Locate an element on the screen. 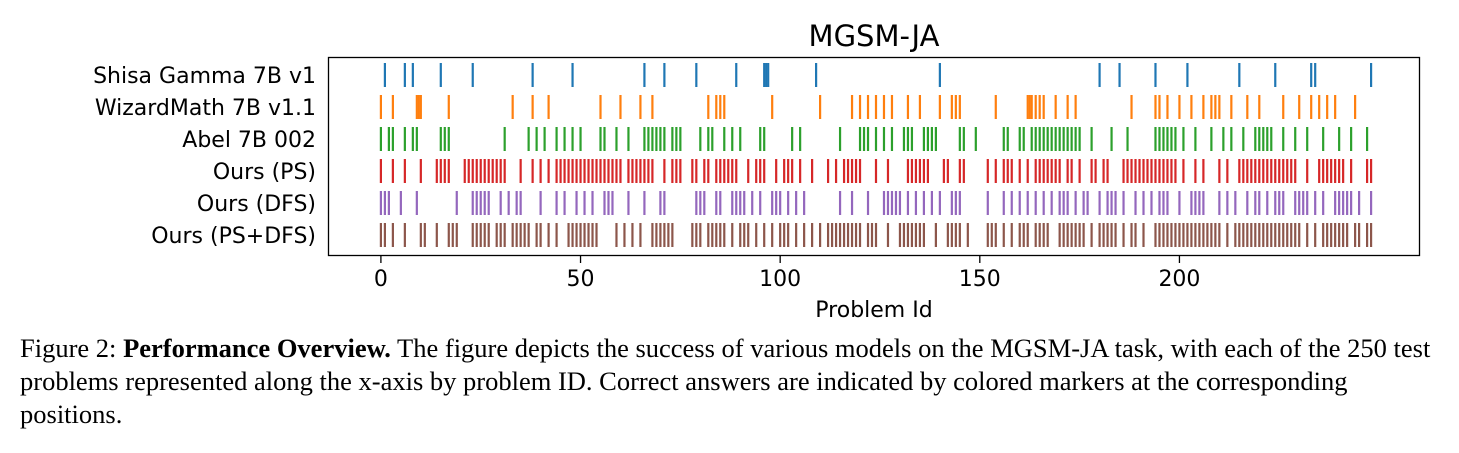  y-label-ours-ps: Ours (PS) is located at coordinates (264, 172).